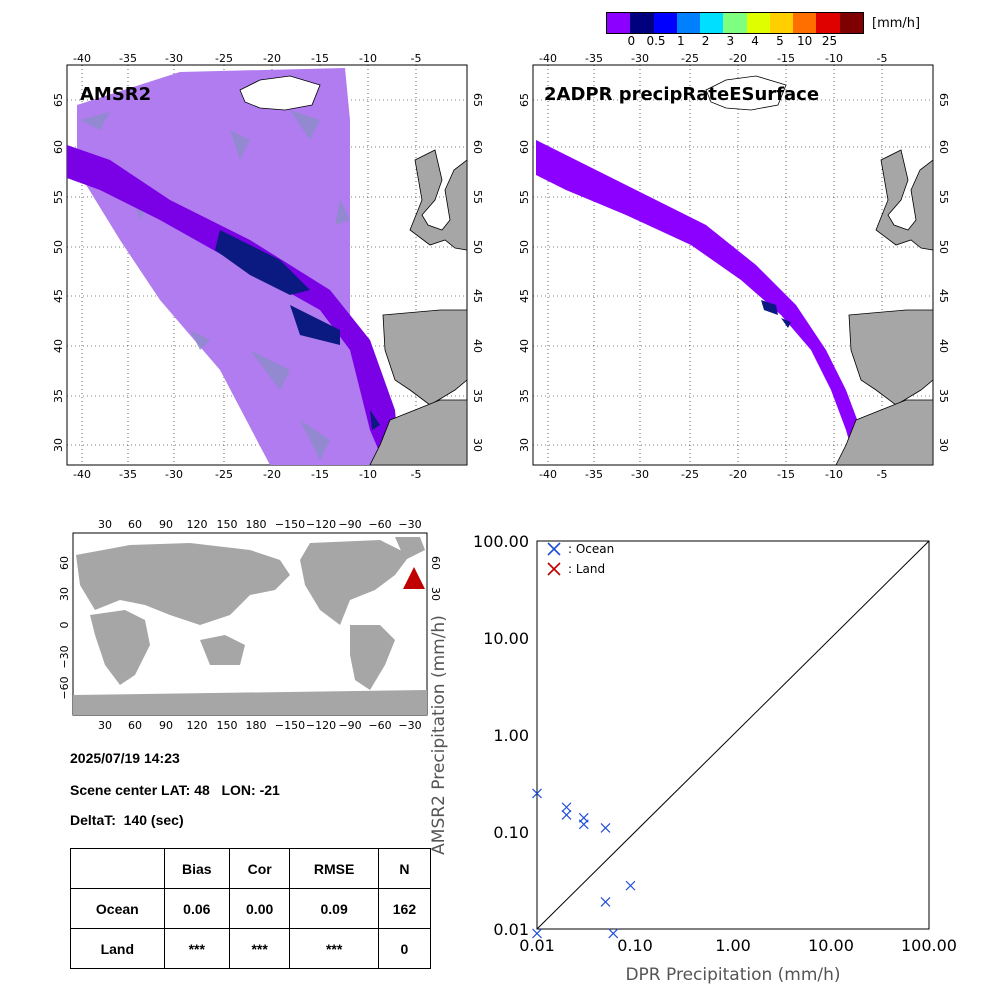 This screenshot has height=1000, width=1000. What do you see at coordinates (829, 41) in the screenshot?
I see `colorbar-label: 25` at bounding box center [829, 41].